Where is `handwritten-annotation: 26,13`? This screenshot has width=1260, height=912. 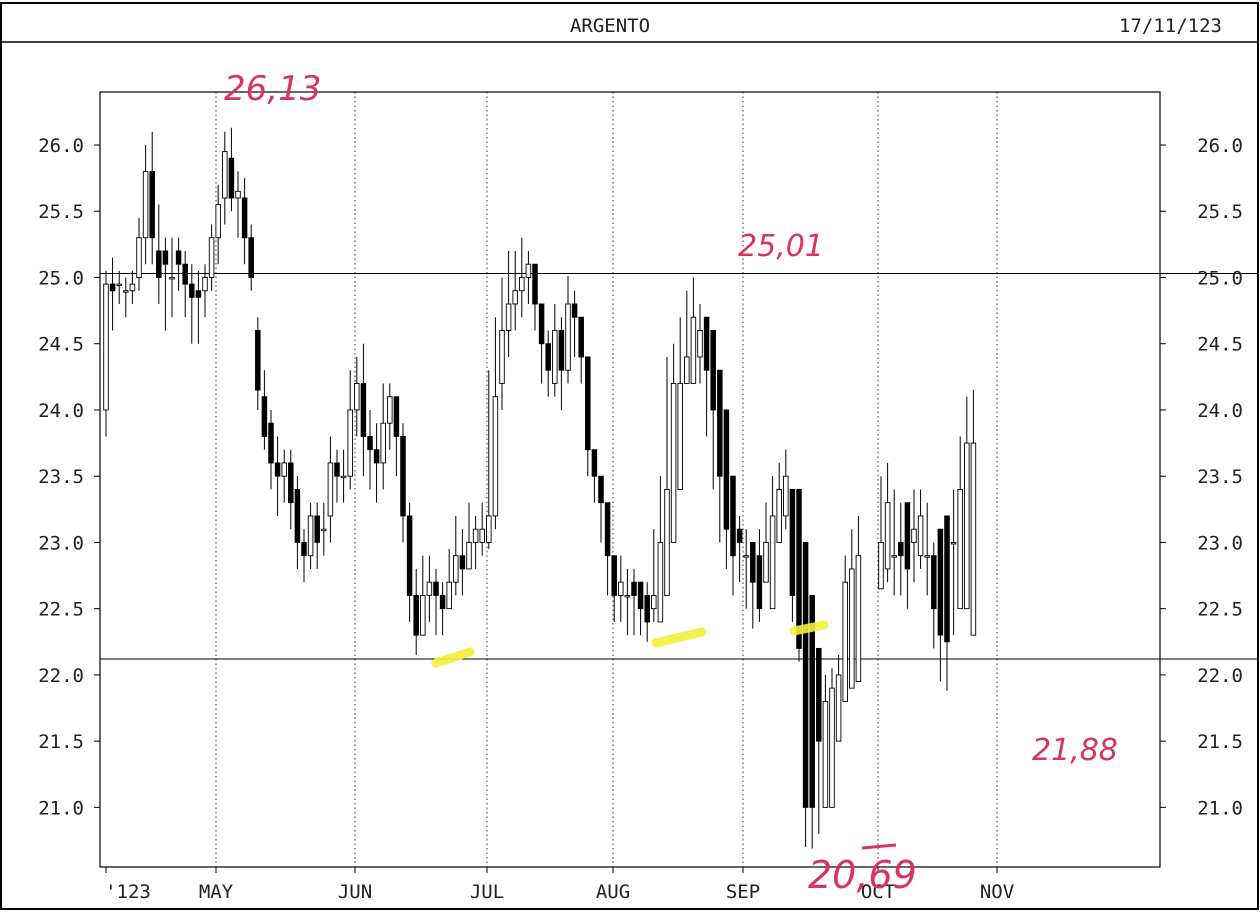 handwritten-annotation: 26,13 is located at coordinates (272, 89).